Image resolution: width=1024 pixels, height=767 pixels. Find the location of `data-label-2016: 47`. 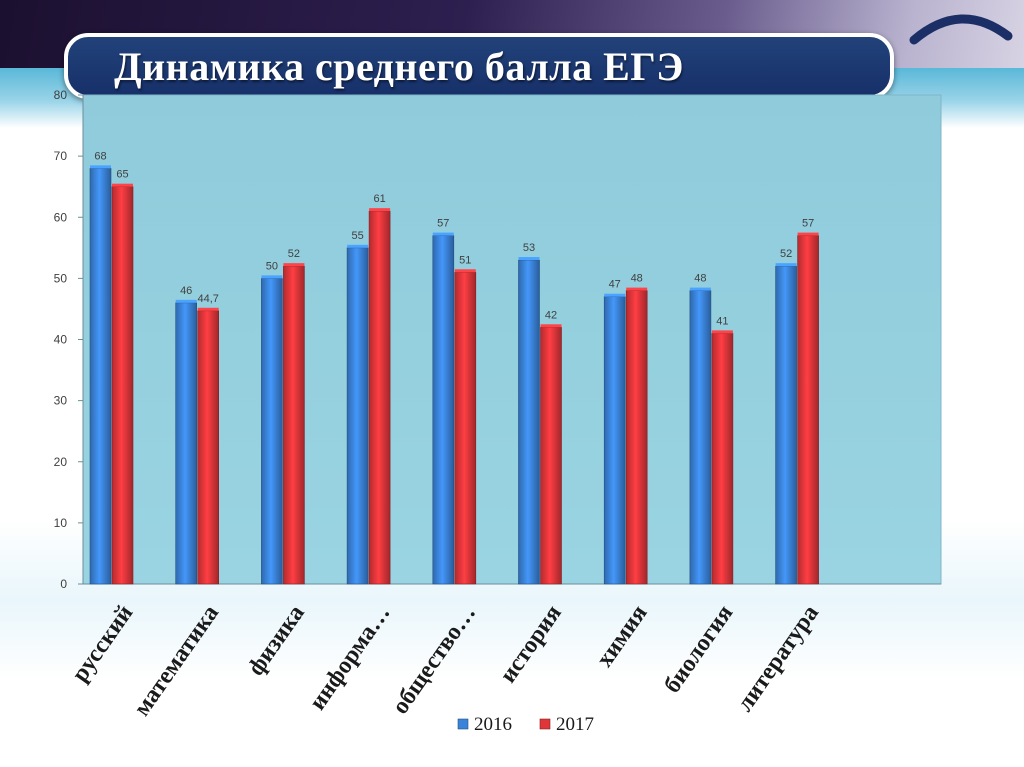

data-label-2016: 47 is located at coordinates (615, 285).